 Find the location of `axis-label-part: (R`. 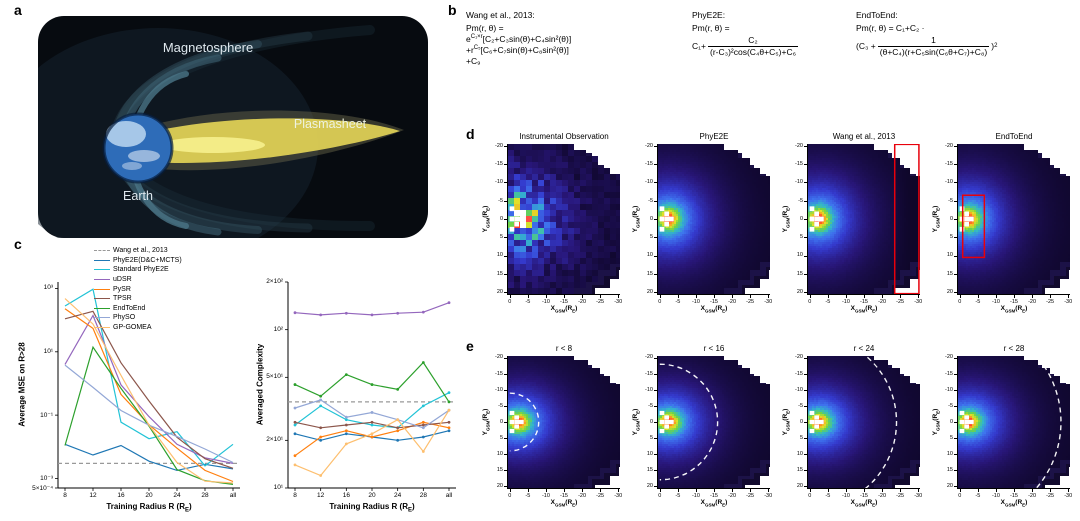

axis-label-part: (R is located at coordinates (935, 417).